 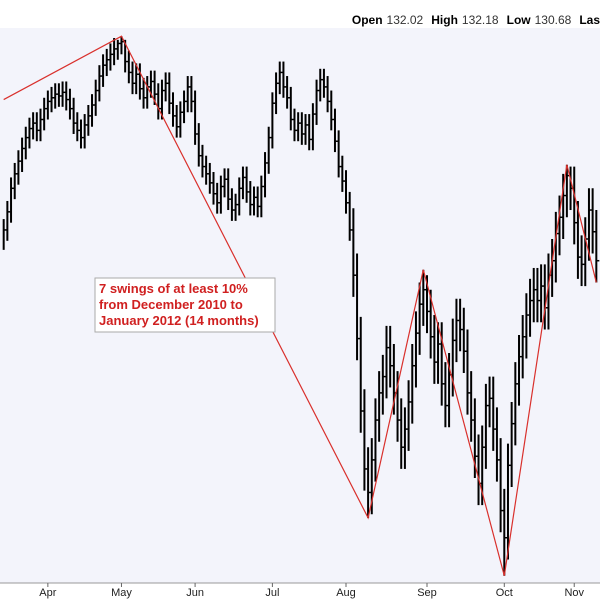 What do you see at coordinates (272, 593) in the screenshot?
I see `x-tick-label: Jul` at bounding box center [272, 593].